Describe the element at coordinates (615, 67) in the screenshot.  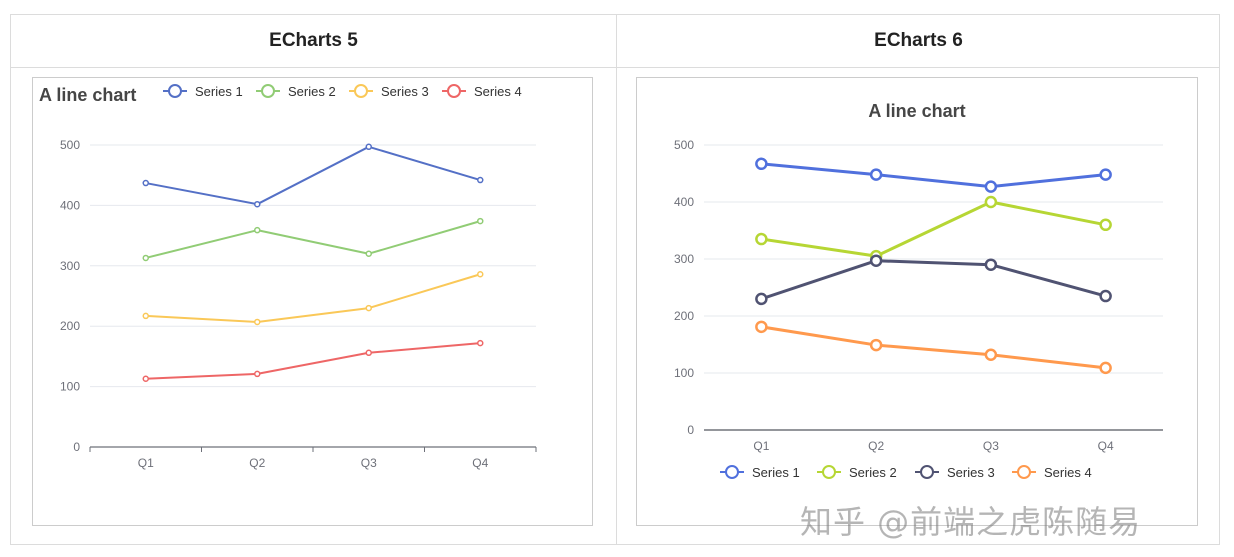
I see `header-divider` at that location.